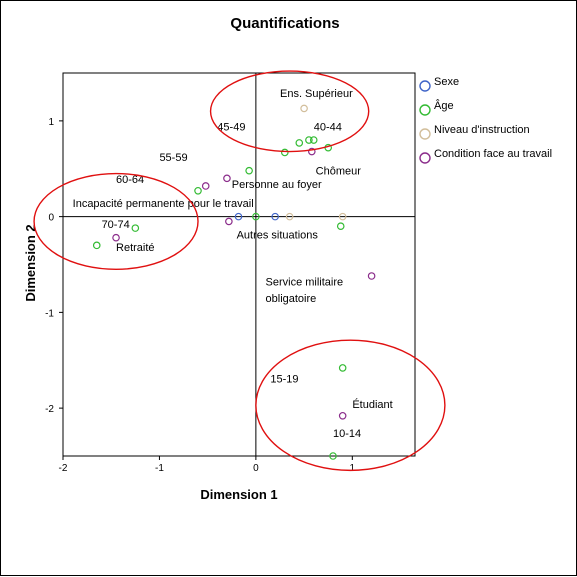 This screenshot has height=577, width=577. Describe the element at coordinates (339, 171) in the screenshot. I see `point-label: Chômeur` at that location.